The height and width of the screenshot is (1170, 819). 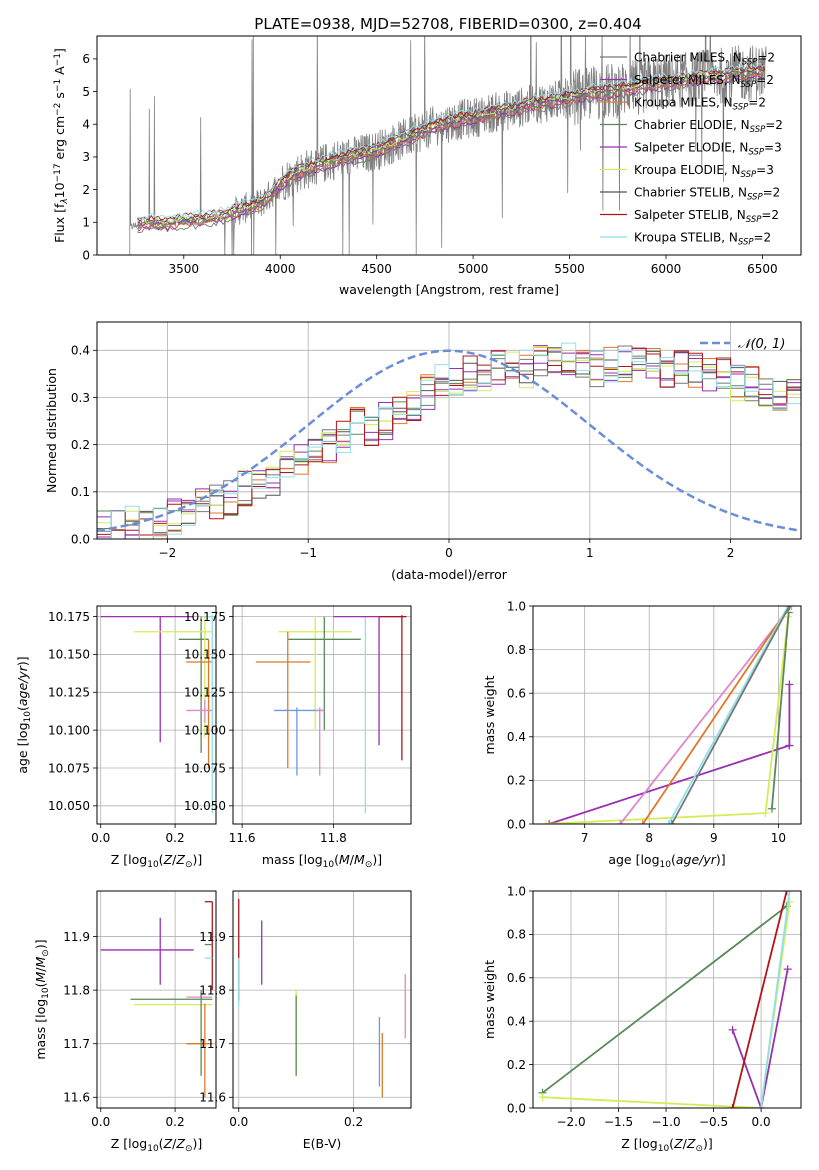 I want to click on plot-area-age_vs_mass, so click(x=322, y=715).